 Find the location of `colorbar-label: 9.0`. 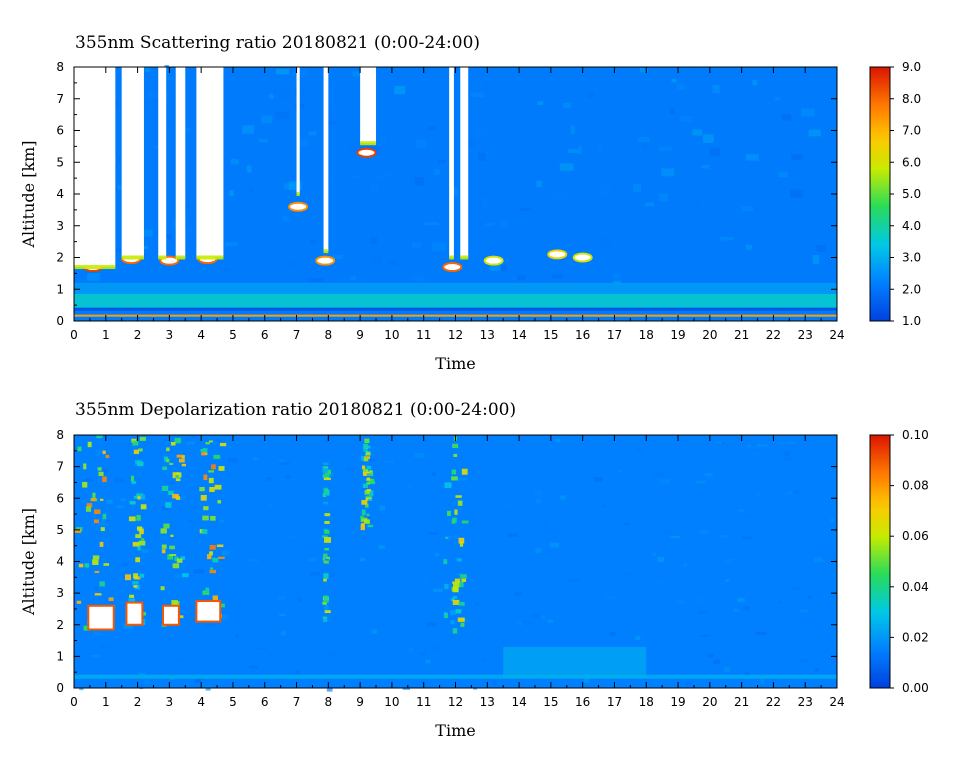

colorbar-label: 9.0 is located at coordinates (911, 67).